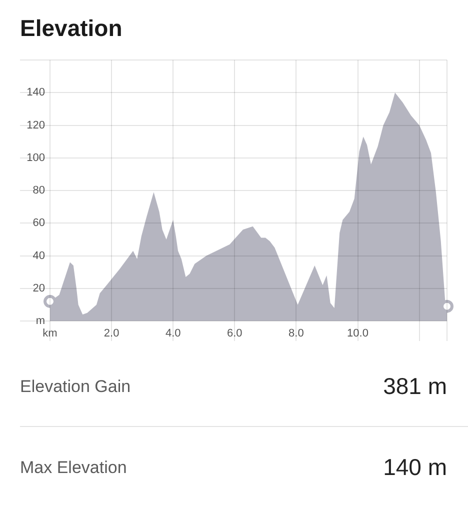 The height and width of the screenshot is (513, 468). I want to click on x-tick-label: 8.0, so click(296, 334).